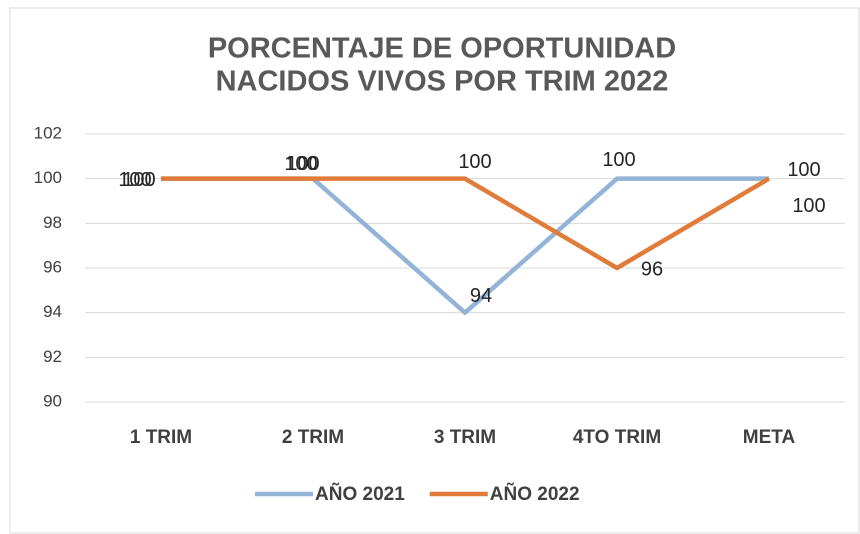 The height and width of the screenshot is (534, 860). I want to click on chart-title: PORCENTAJE DE OPORTUNIDAD, so click(442, 49).